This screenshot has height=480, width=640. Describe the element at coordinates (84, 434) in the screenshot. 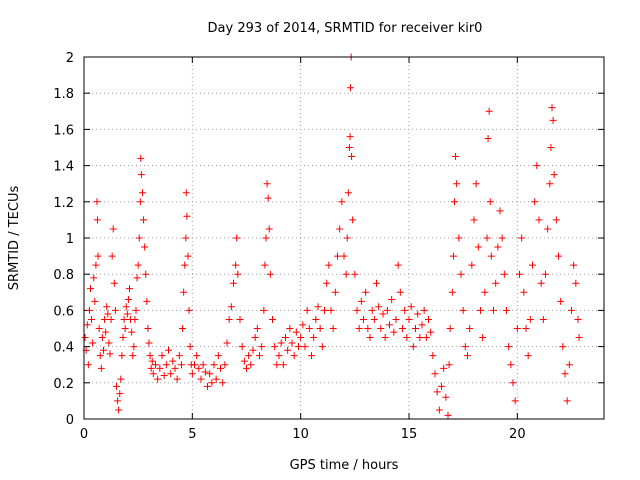

I see `x-tick-label: 0` at that location.